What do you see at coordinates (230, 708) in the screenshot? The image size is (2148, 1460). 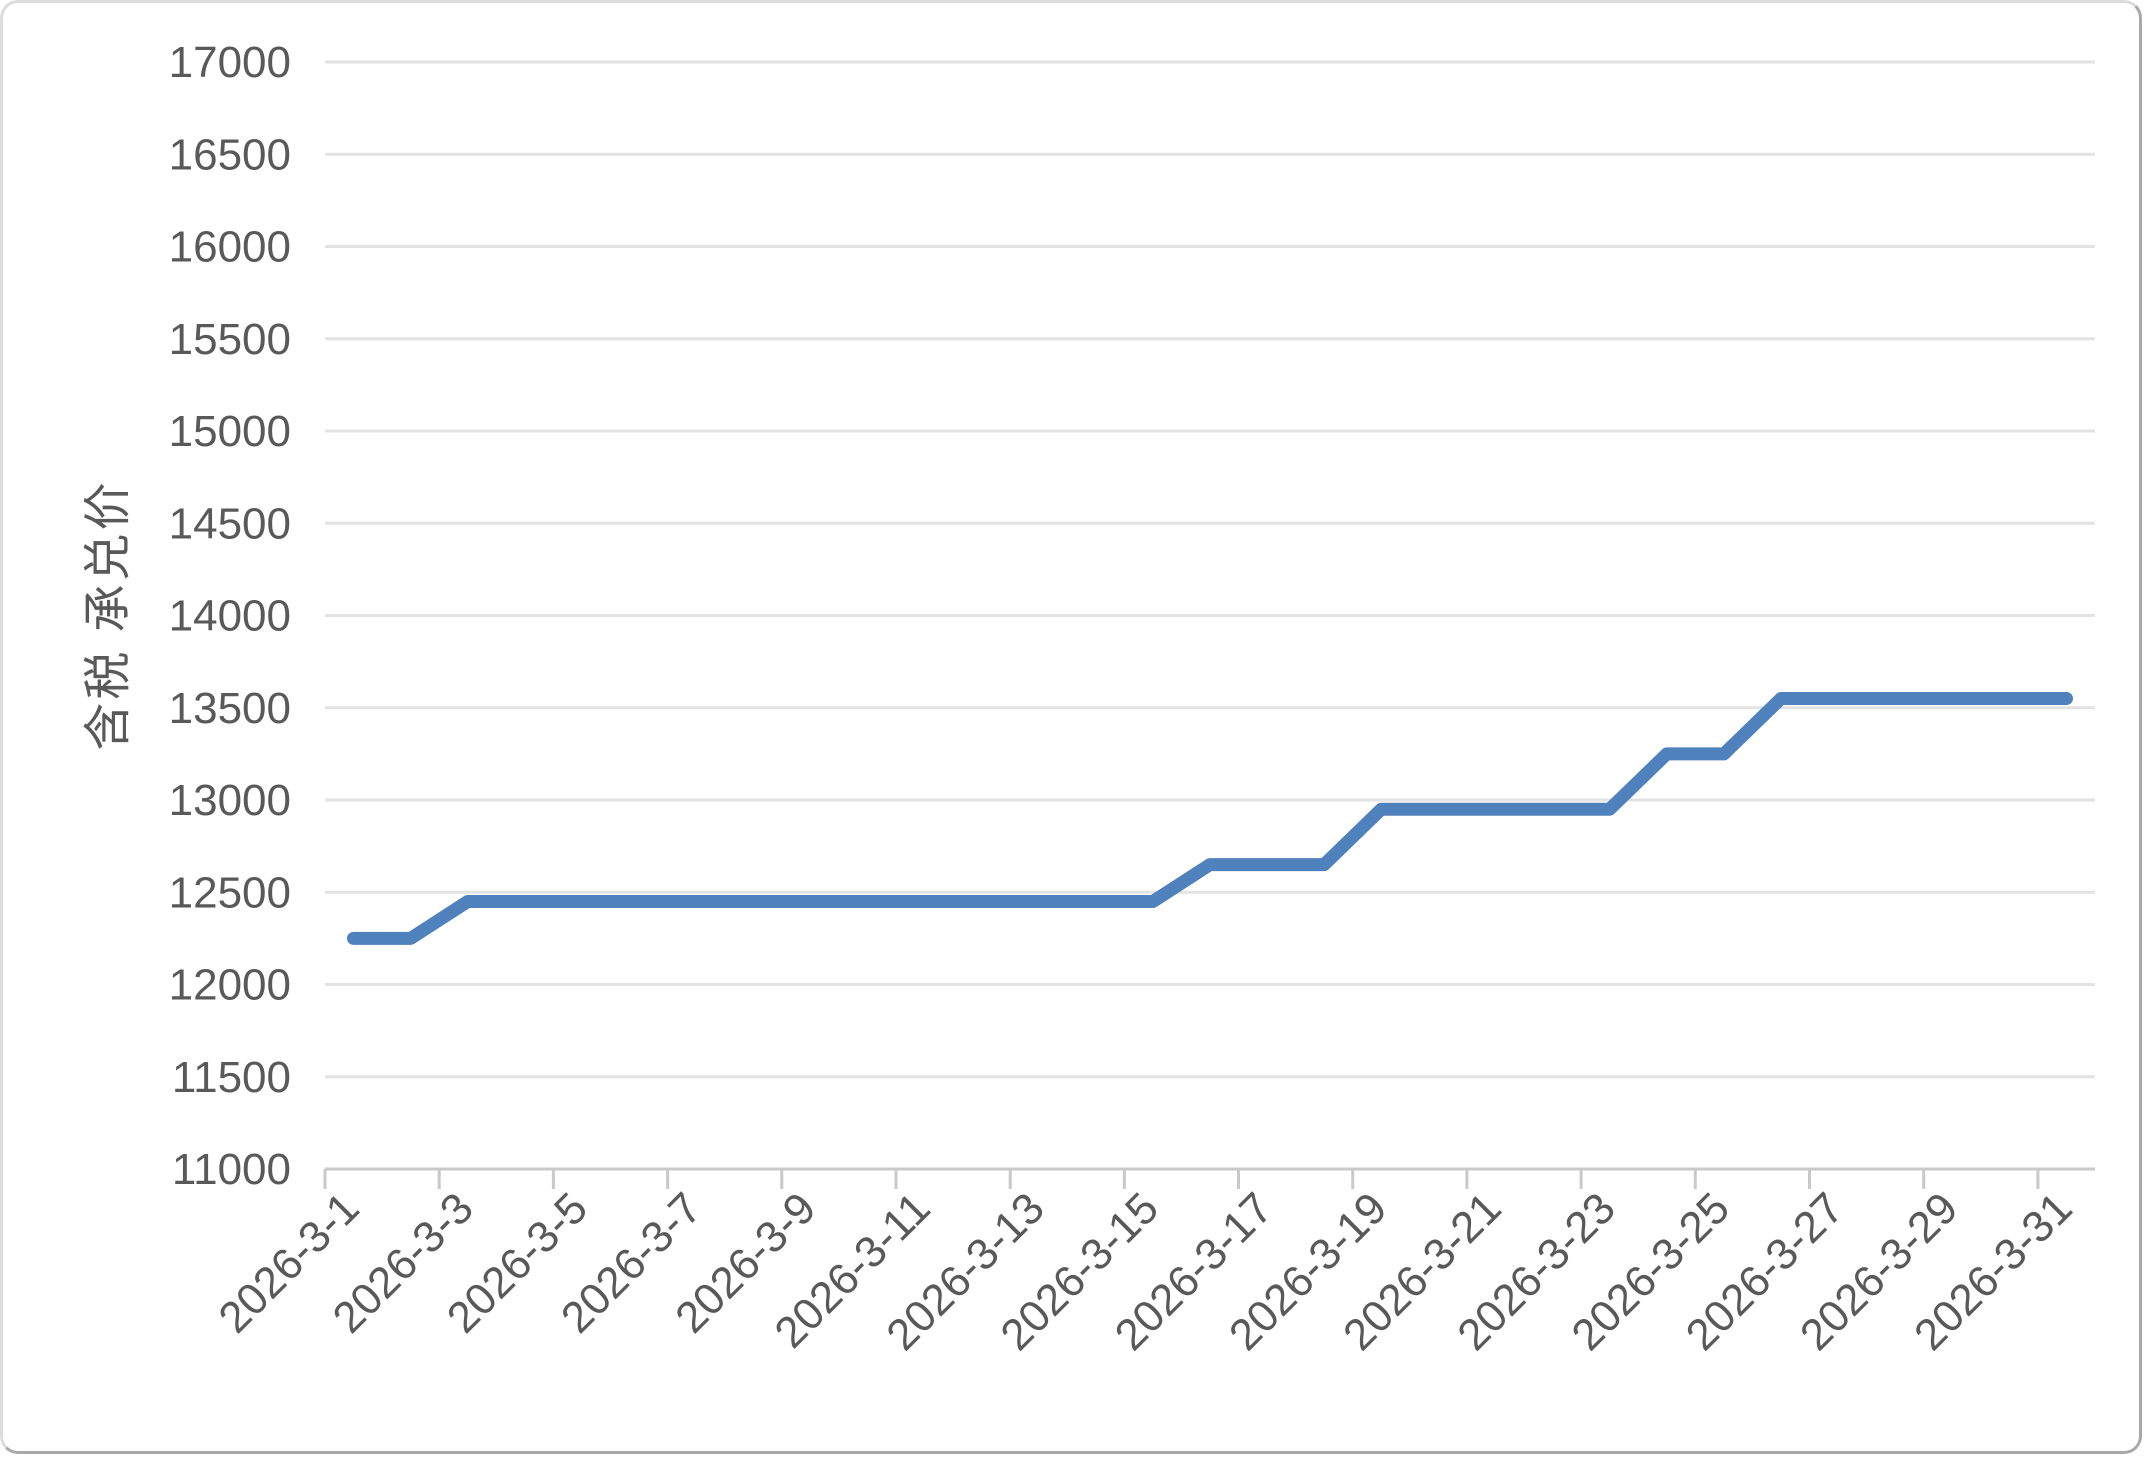 I see `y-tick-label: 13500` at bounding box center [230, 708].